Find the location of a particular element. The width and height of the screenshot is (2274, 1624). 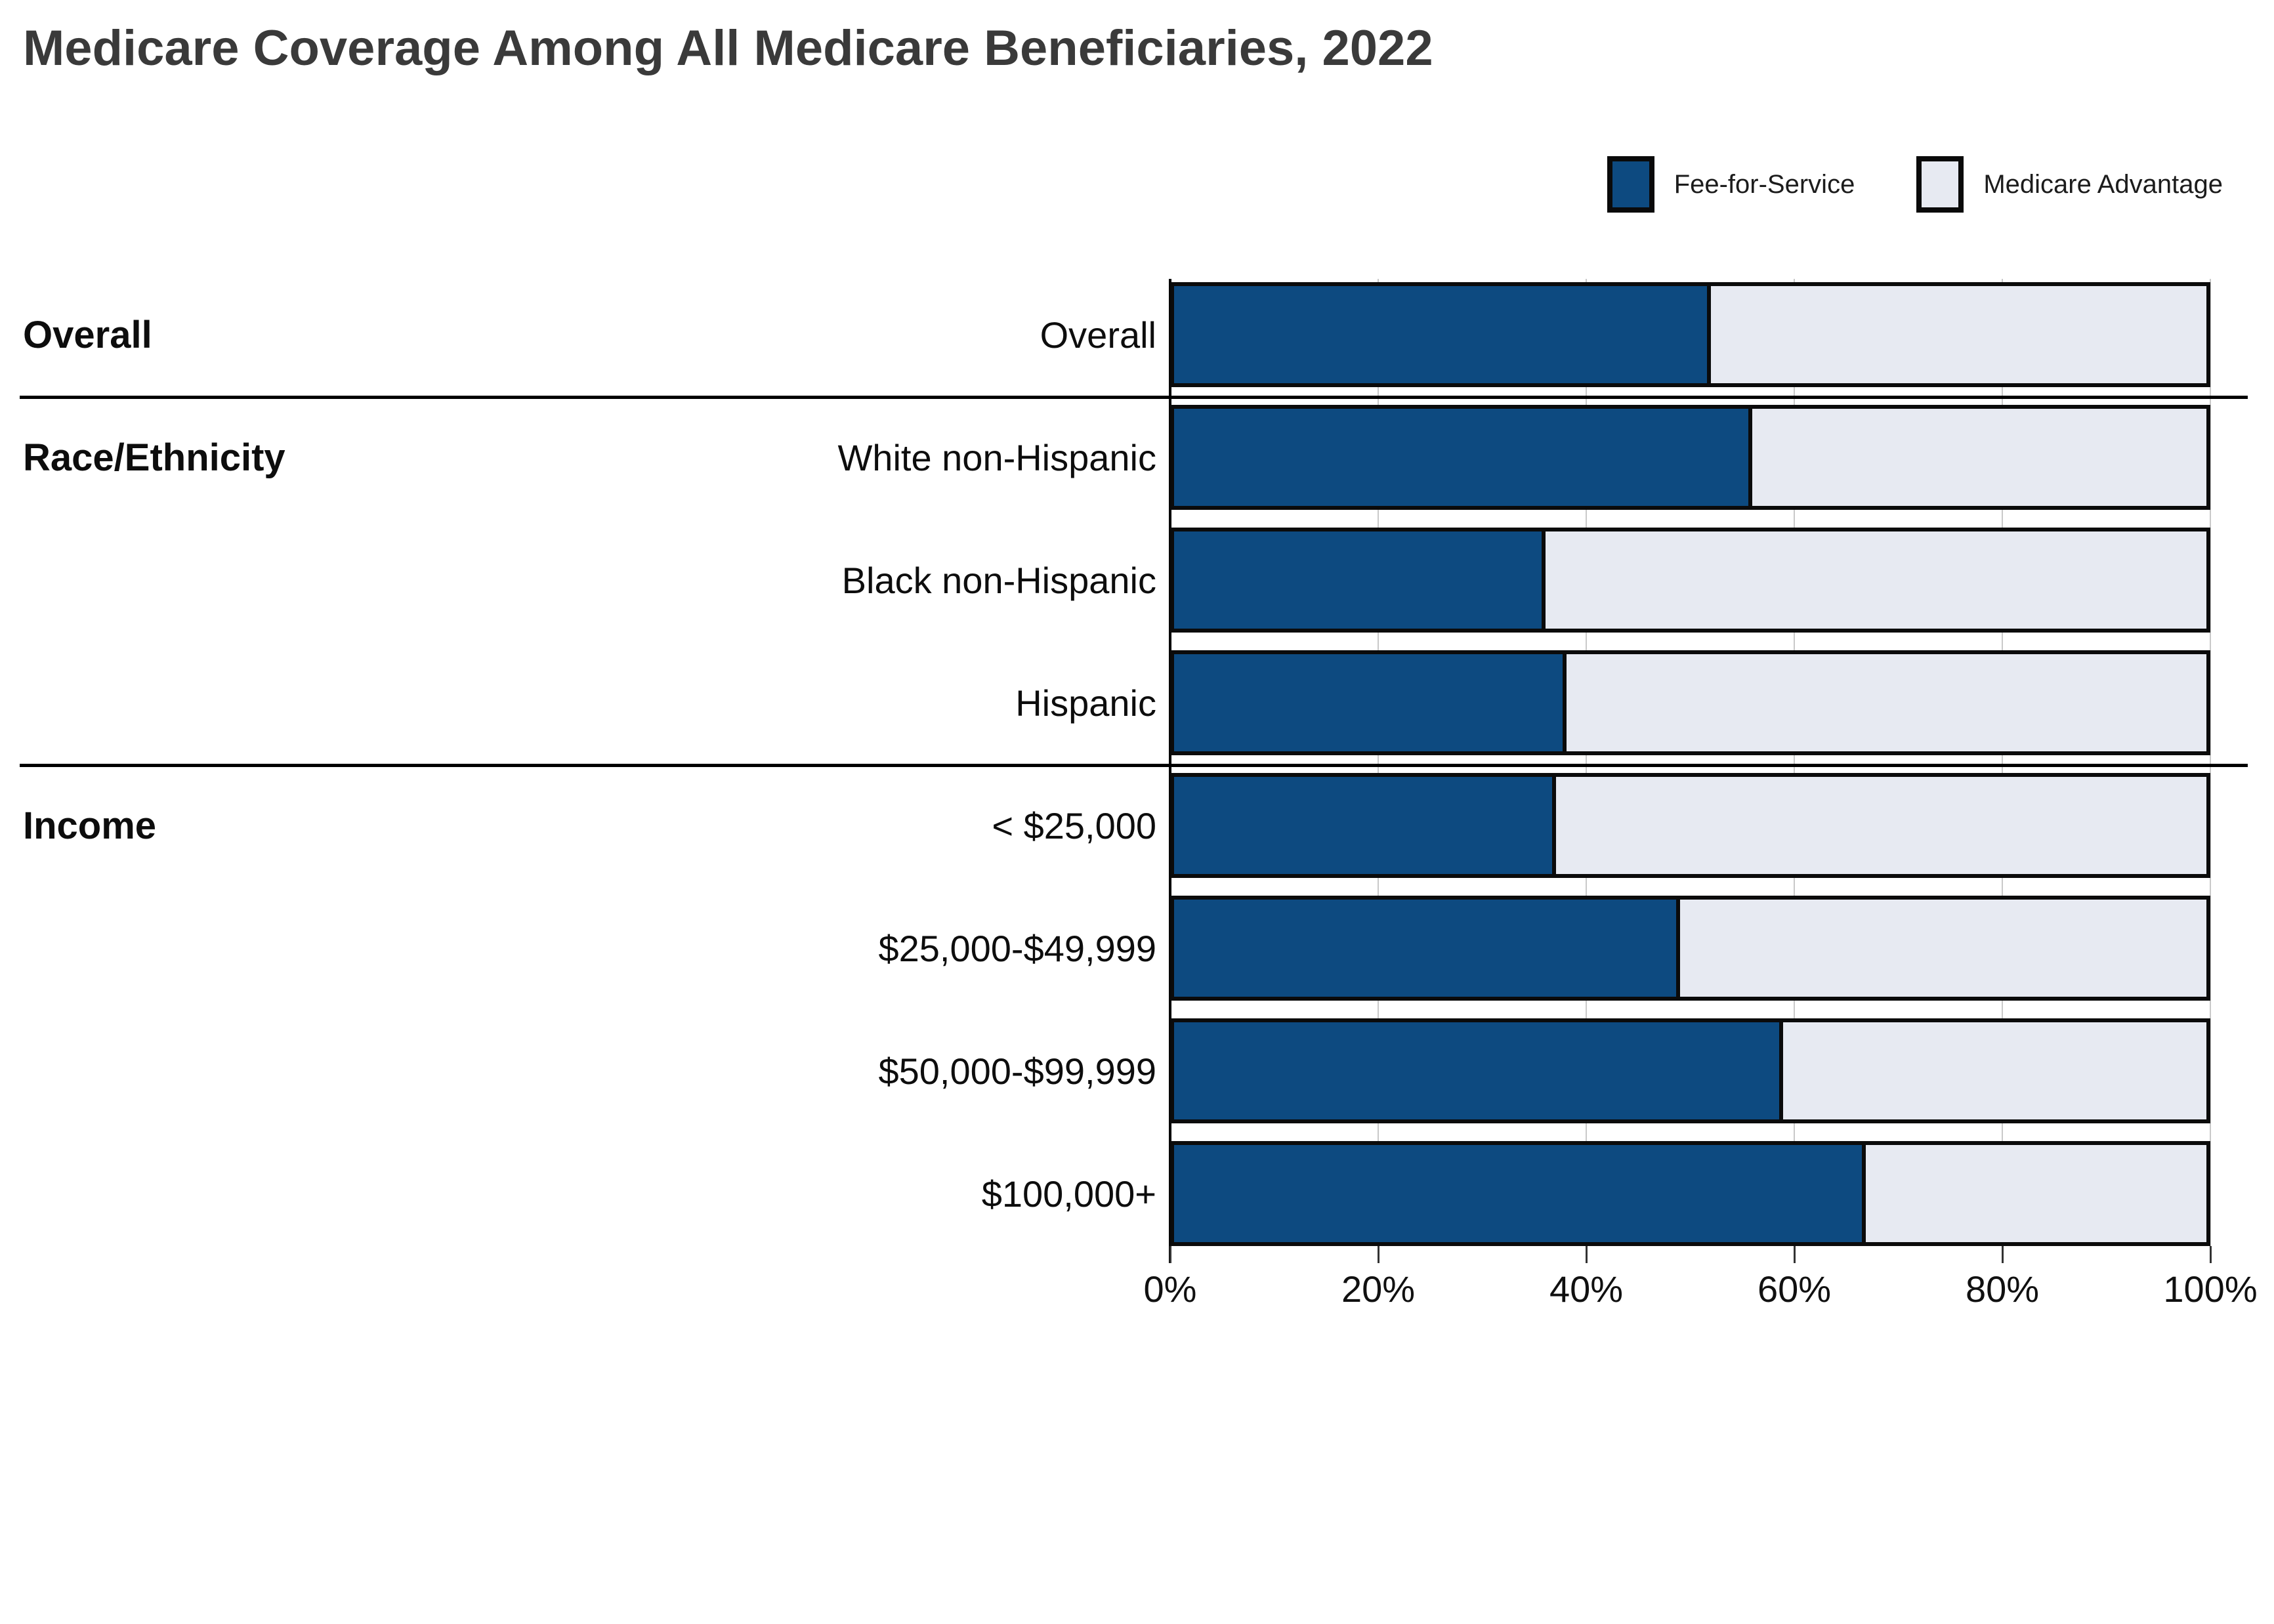

category-label-0: Overall is located at coordinates (1098, 335).